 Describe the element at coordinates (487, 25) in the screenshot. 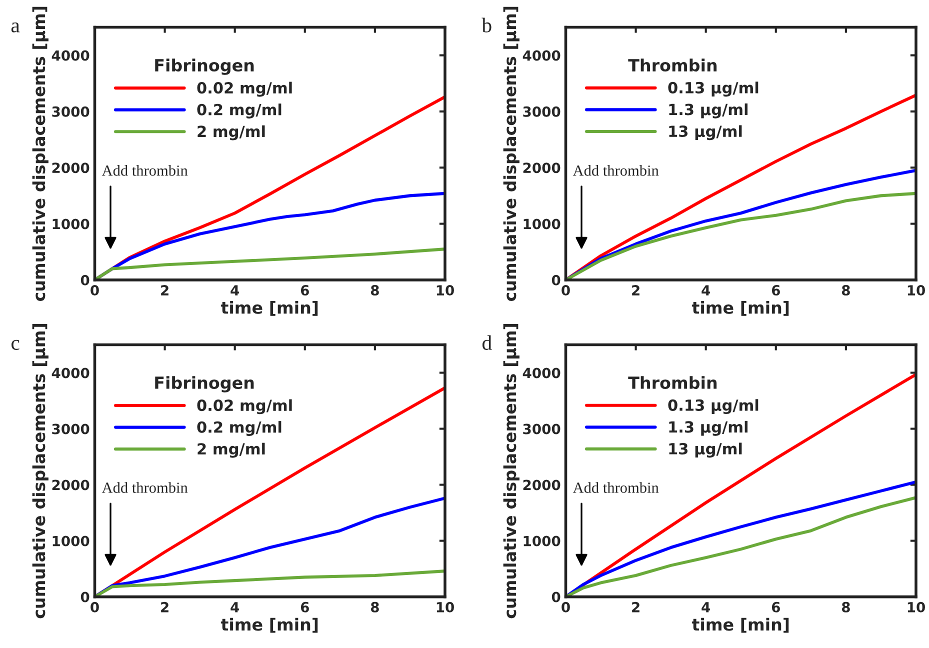

I see `chart-title: b` at that location.